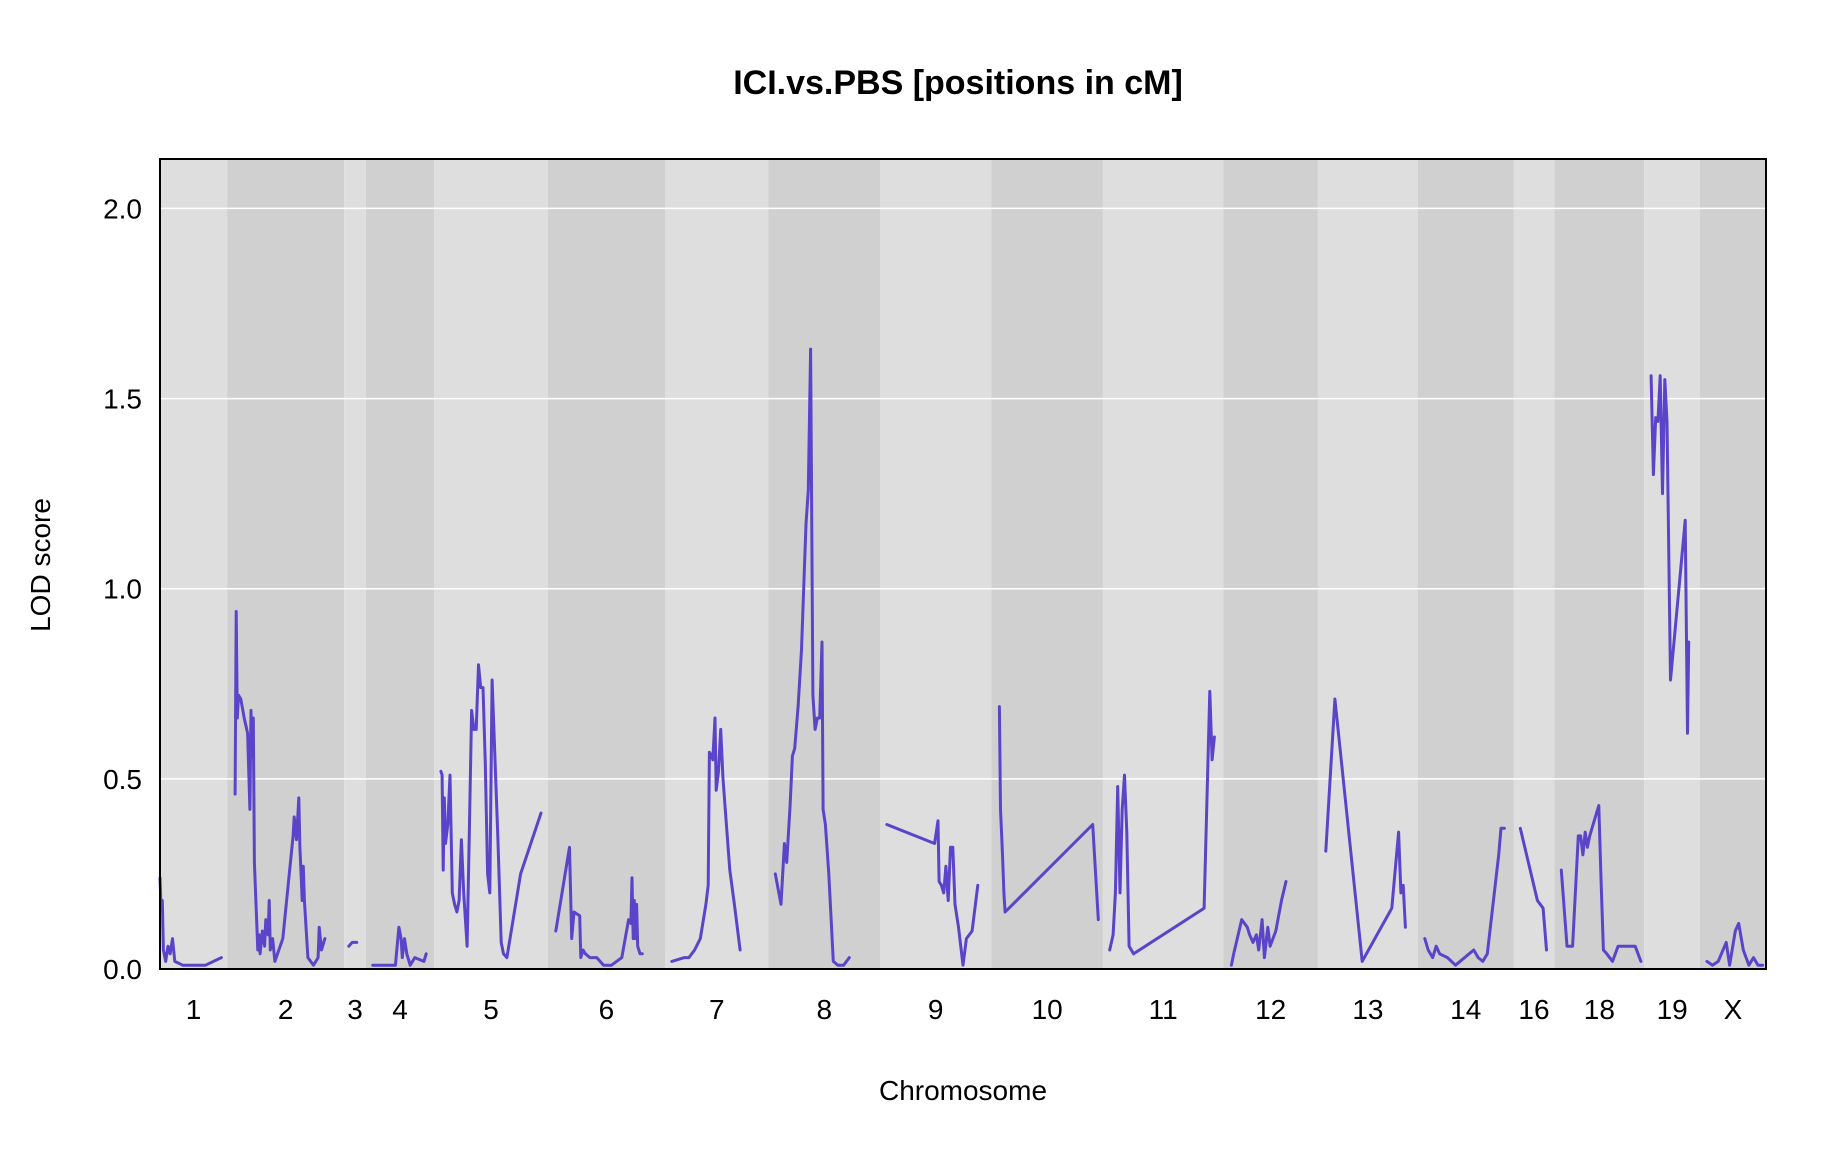 The image size is (1824, 1152). What do you see at coordinates (936, 1009) in the screenshot?
I see `chromosome-label: 9` at bounding box center [936, 1009].